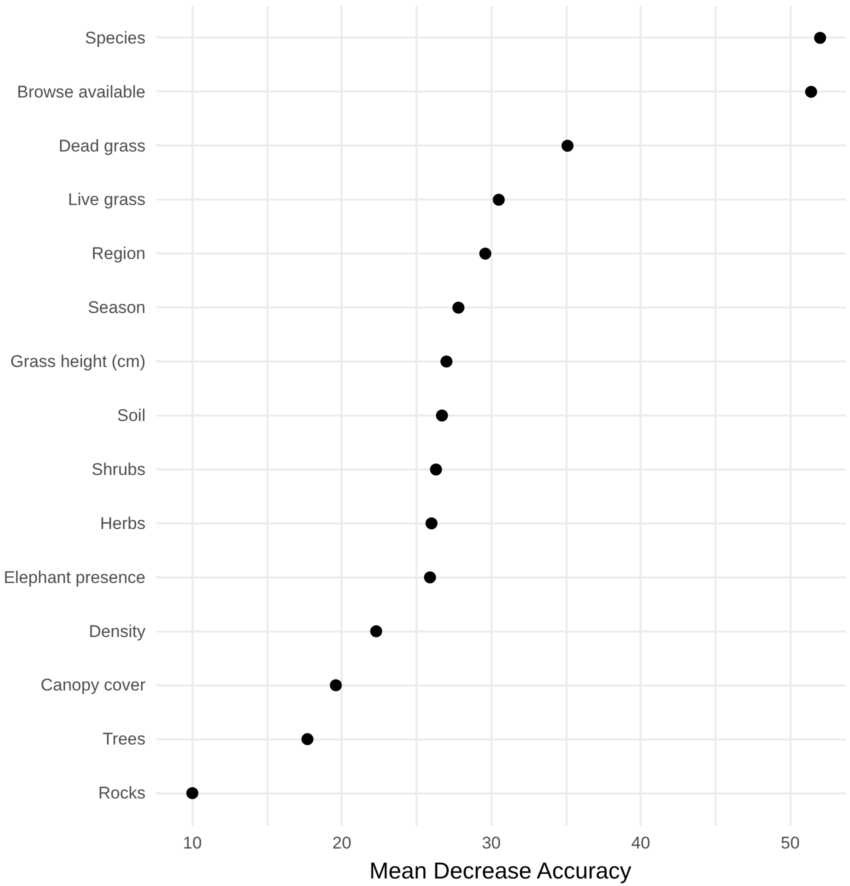  What do you see at coordinates (117, 308) in the screenshot?
I see `y-tick-label: Season` at bounding box center [117, 308].